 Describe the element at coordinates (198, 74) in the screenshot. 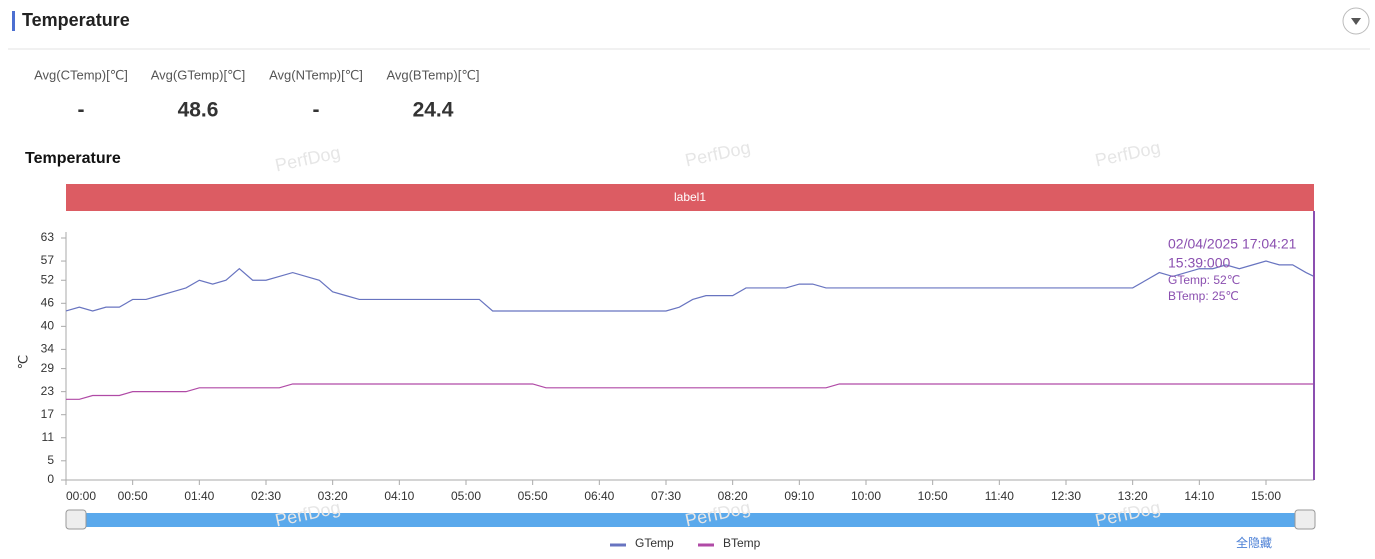

I see `stat-label: Avg(GTemp)[℃]` at that location.